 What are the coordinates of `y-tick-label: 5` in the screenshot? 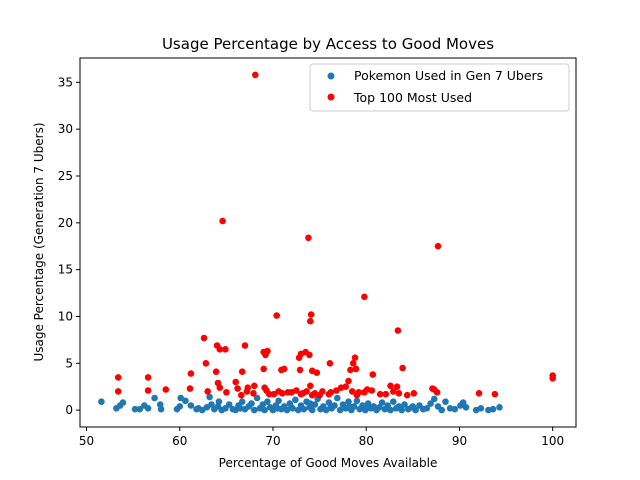 It's located at (69, 363).